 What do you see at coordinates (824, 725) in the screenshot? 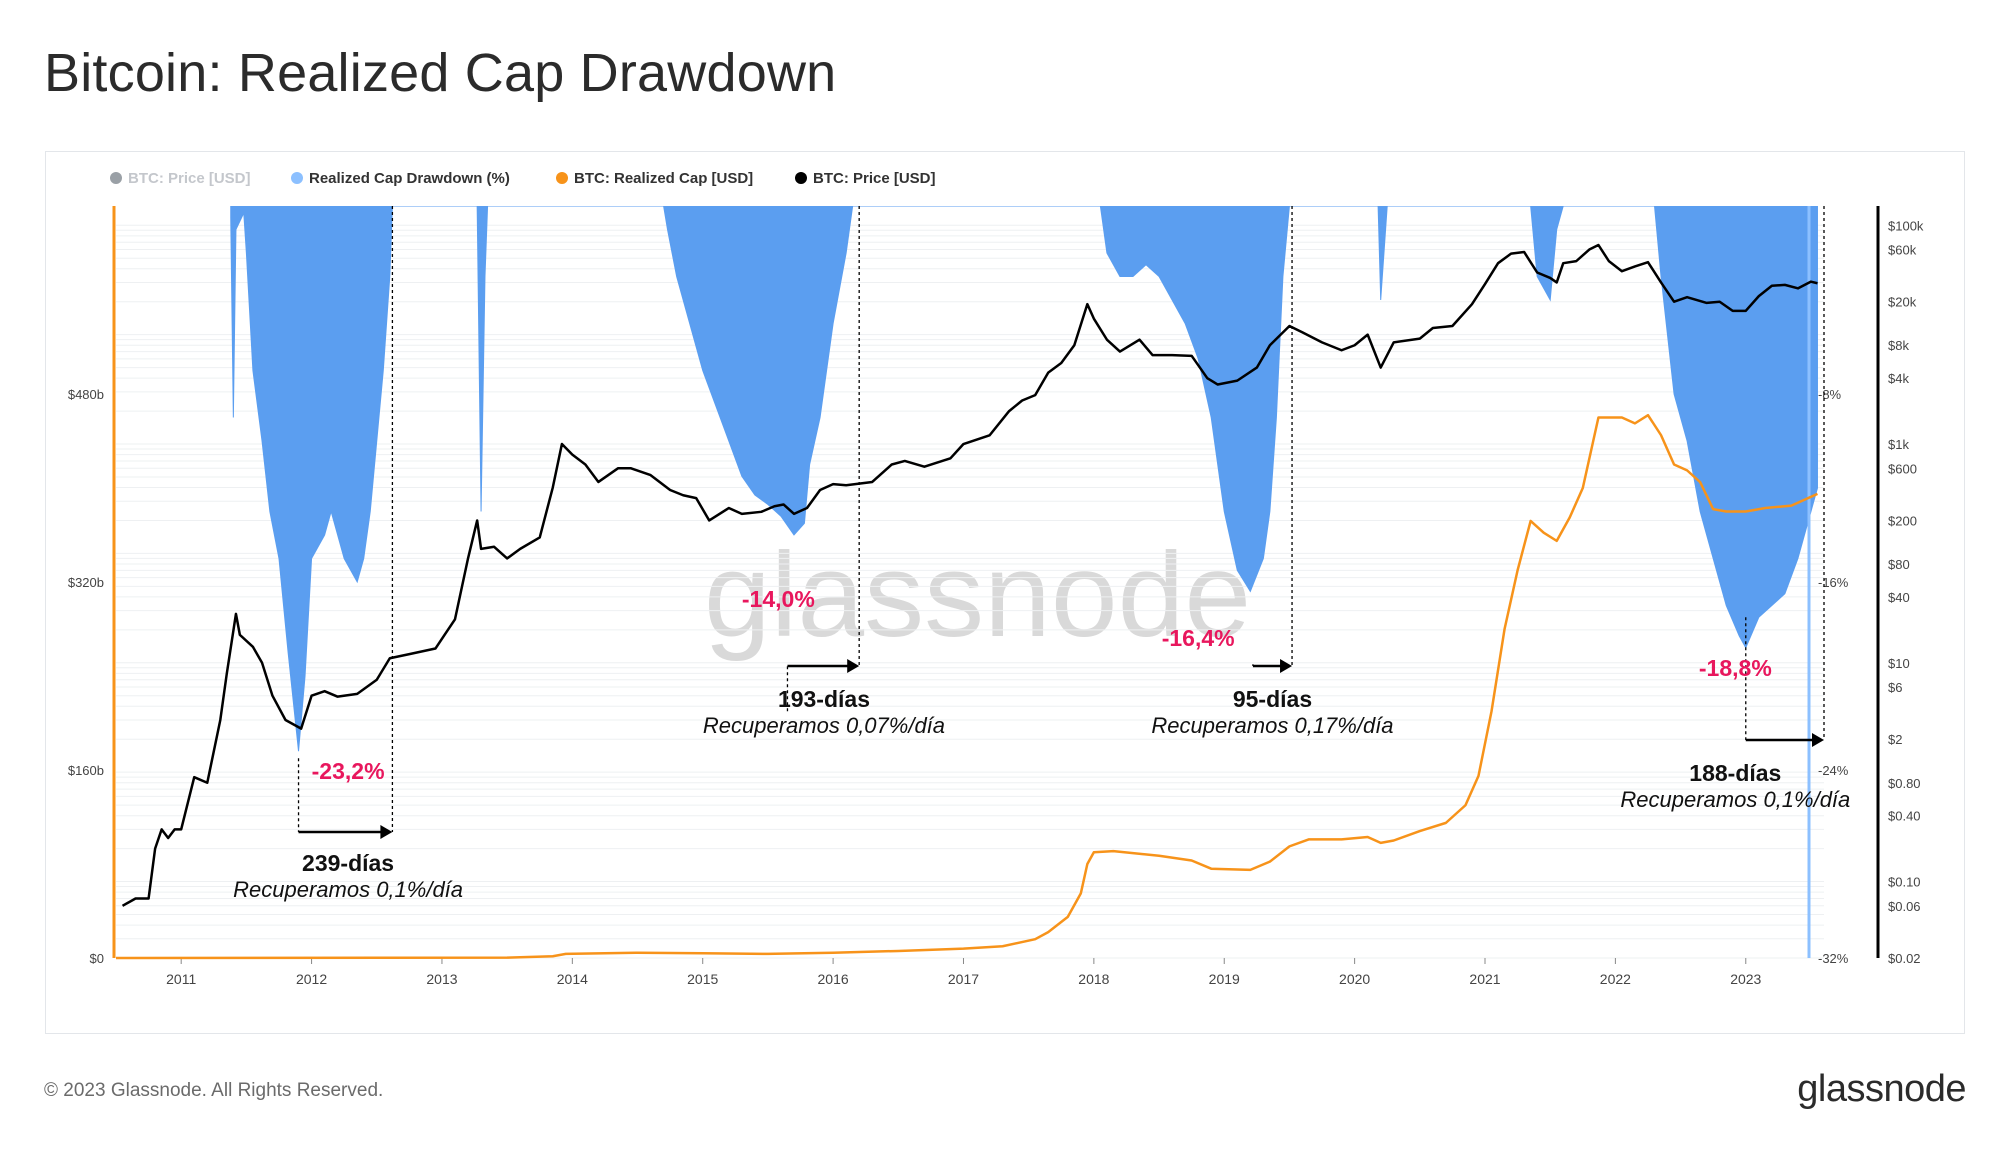
I see `recovery-rate-label: Recuperamos 0,07%/día` at bounding box center [824, 725].